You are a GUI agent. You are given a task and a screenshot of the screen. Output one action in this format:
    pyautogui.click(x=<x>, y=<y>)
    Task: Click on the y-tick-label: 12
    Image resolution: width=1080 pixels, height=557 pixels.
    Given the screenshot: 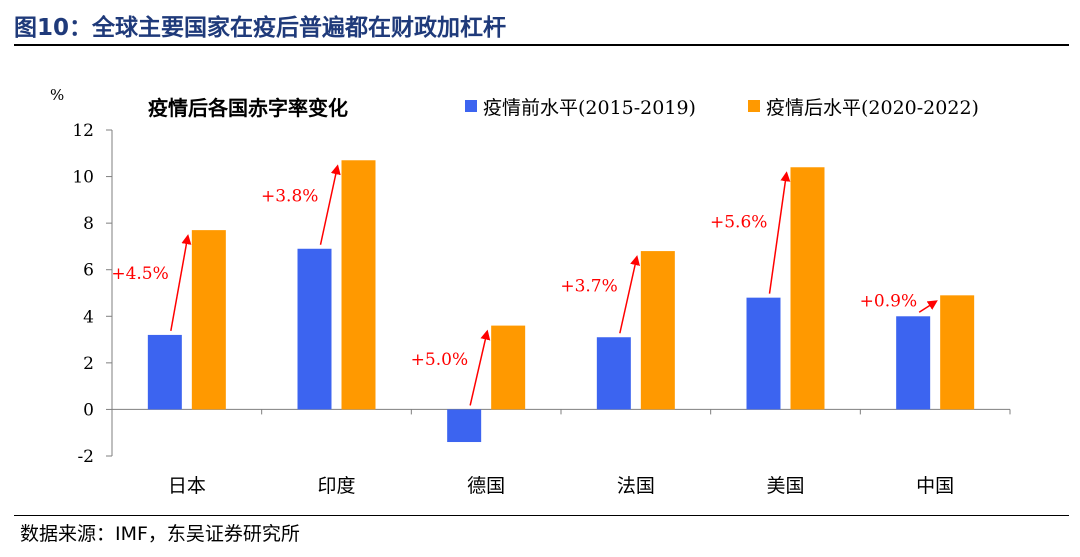 What is the action you would take?
    pyautogui.click(x=83, y=131)
    